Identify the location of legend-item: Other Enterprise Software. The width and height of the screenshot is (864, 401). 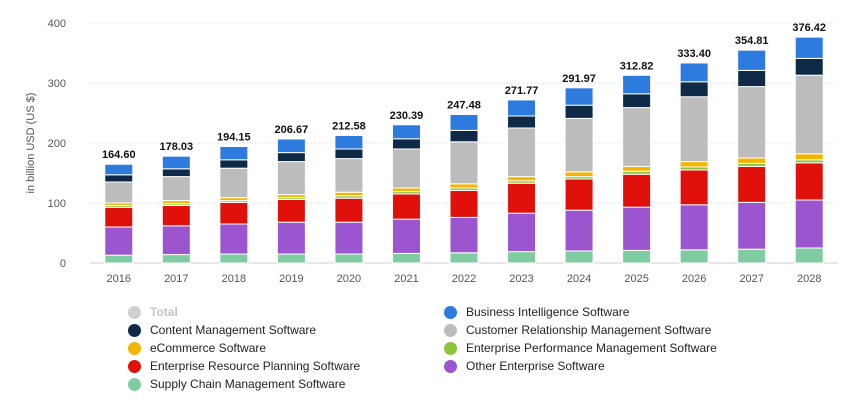
(524, 366).